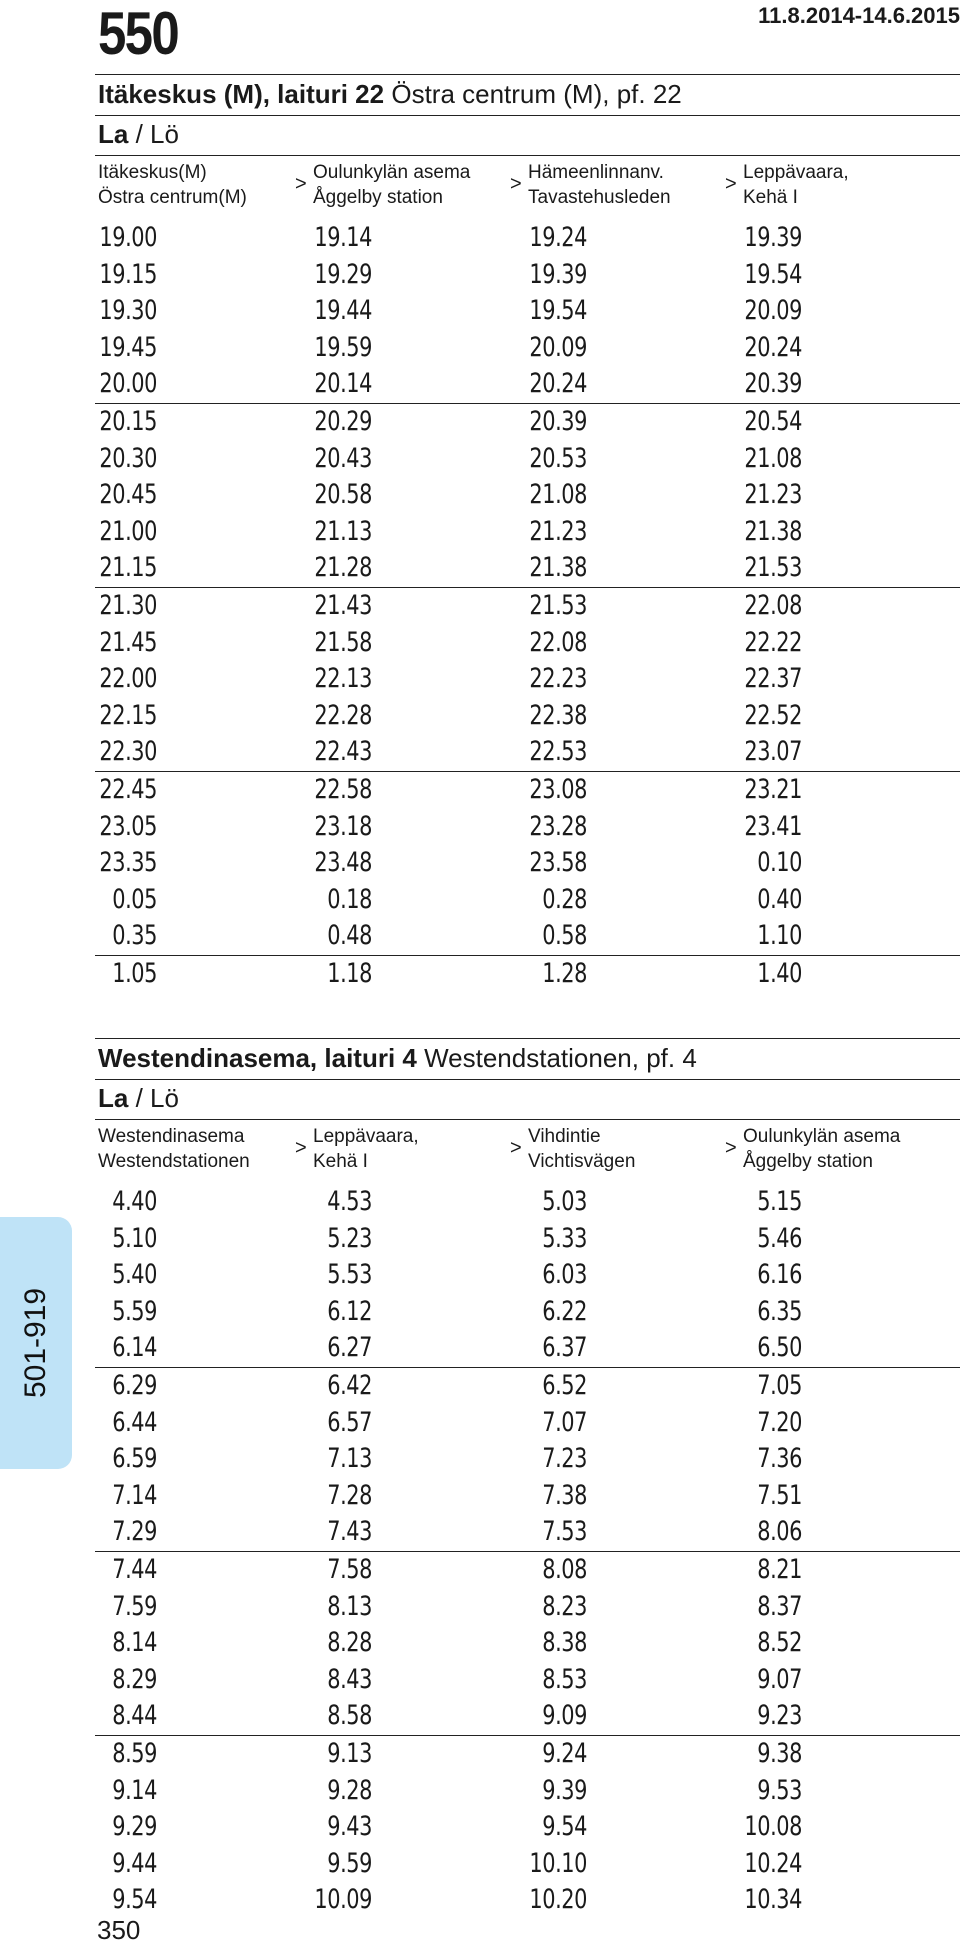  Describe the element at coordinates (128, 679) in the screenshot. I see `departure-time: 22.00` at that location.